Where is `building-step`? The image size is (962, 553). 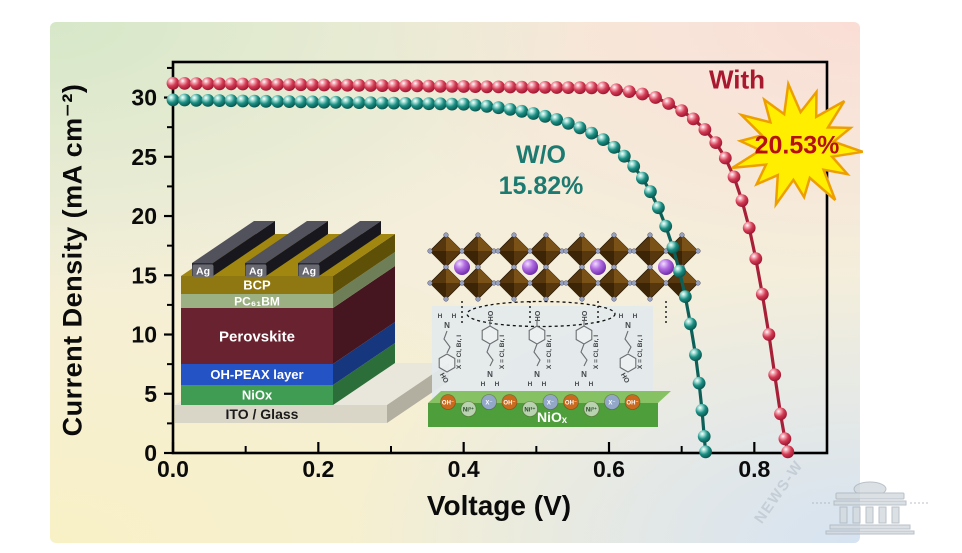 building-step is located at coordinates (870, 527).